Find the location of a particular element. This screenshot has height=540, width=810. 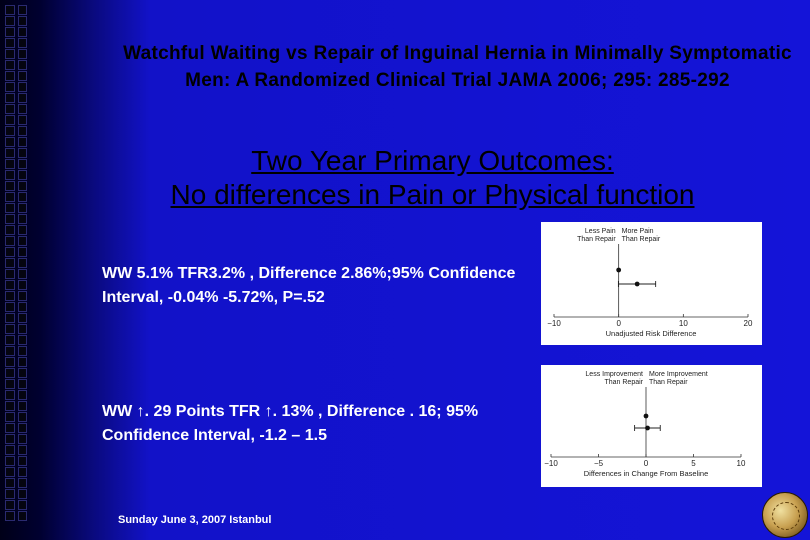

header-label-left-1: Less Pain is located at coordinates (600, 231).